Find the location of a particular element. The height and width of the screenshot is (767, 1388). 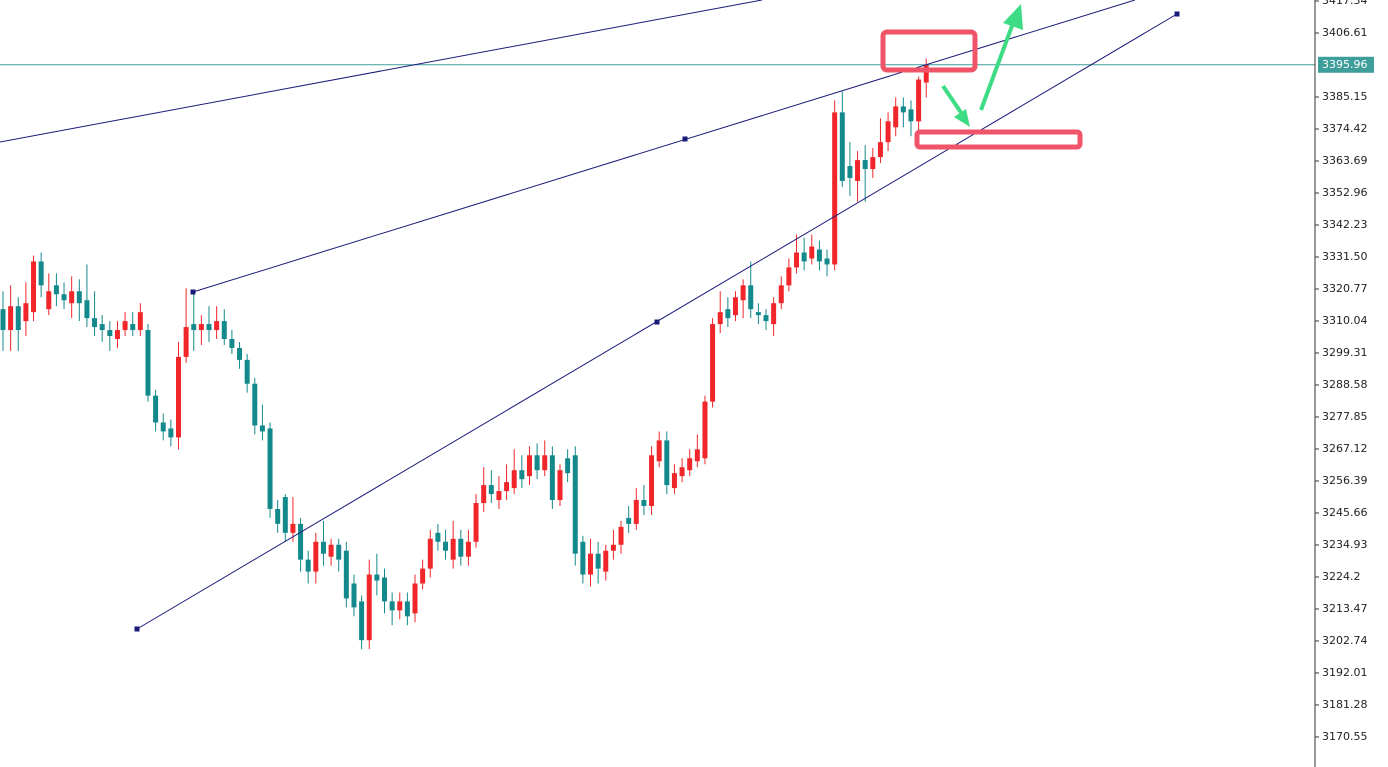

y-tick-label: 3406.61 is located at coordinates (1345, 32).